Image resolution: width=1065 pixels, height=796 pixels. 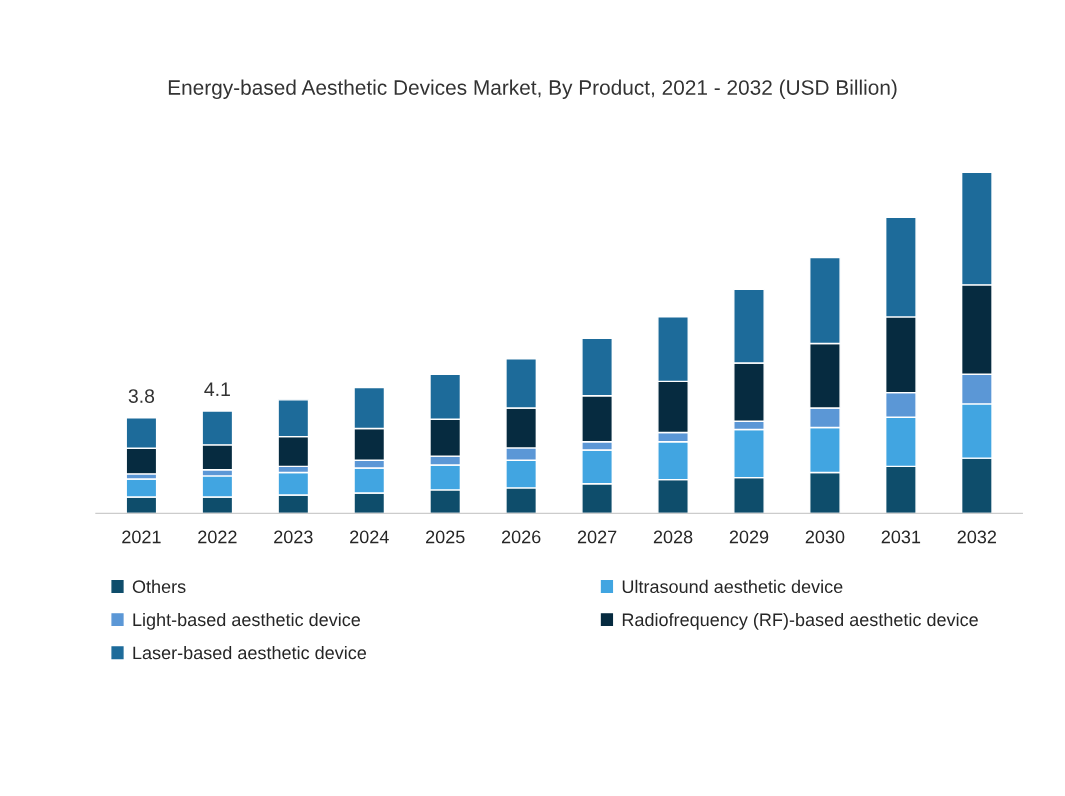 I want to click on x-tick-label: 2026, so click(x=521, y=537).